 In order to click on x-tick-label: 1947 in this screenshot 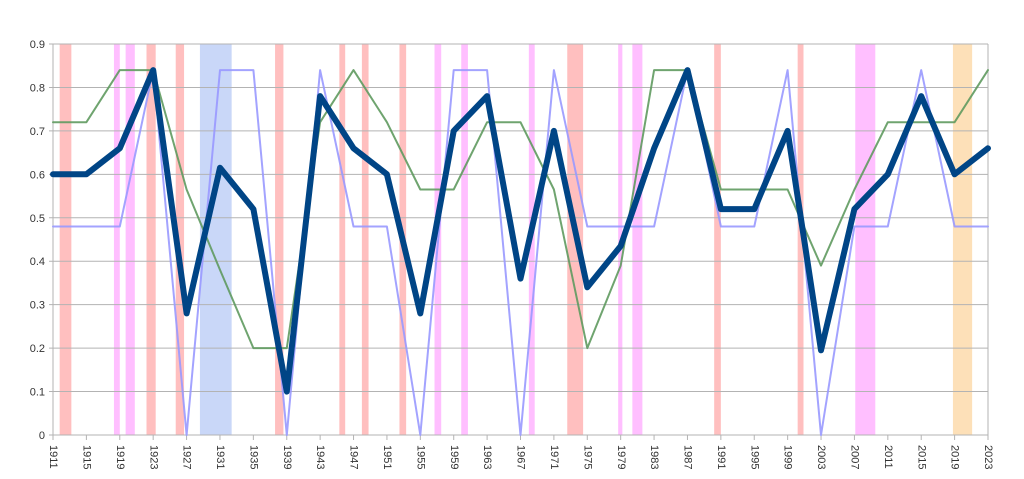, I will do `click(354, 457)`.